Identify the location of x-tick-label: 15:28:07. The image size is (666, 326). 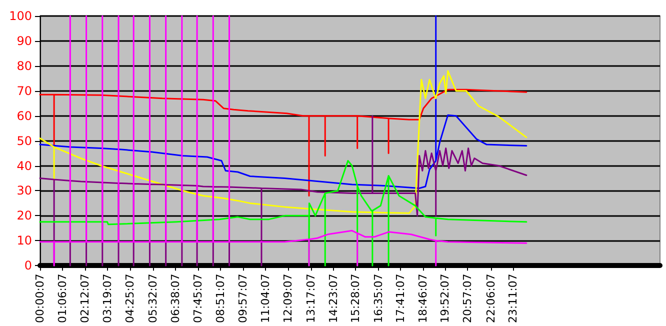
(355, 299).